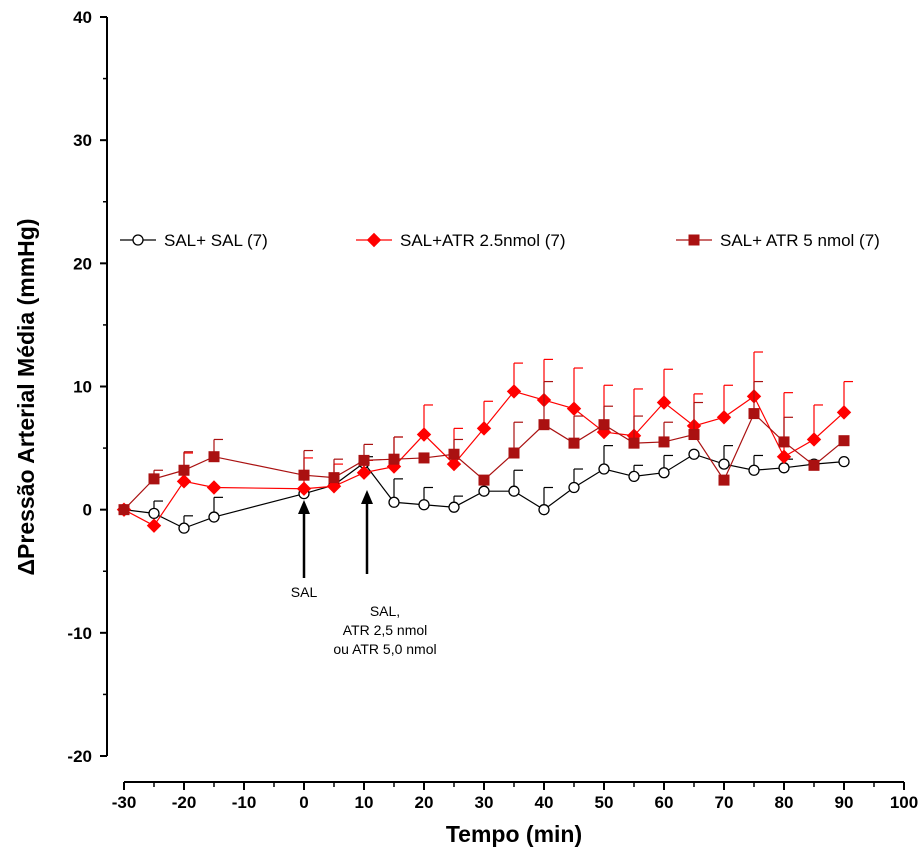 The image size is (921, 854). Describe the element at coordinates (800, 240) in the screenshot. I see `legend-label: SAL+ ATR 5 nmol (7)` at that location.